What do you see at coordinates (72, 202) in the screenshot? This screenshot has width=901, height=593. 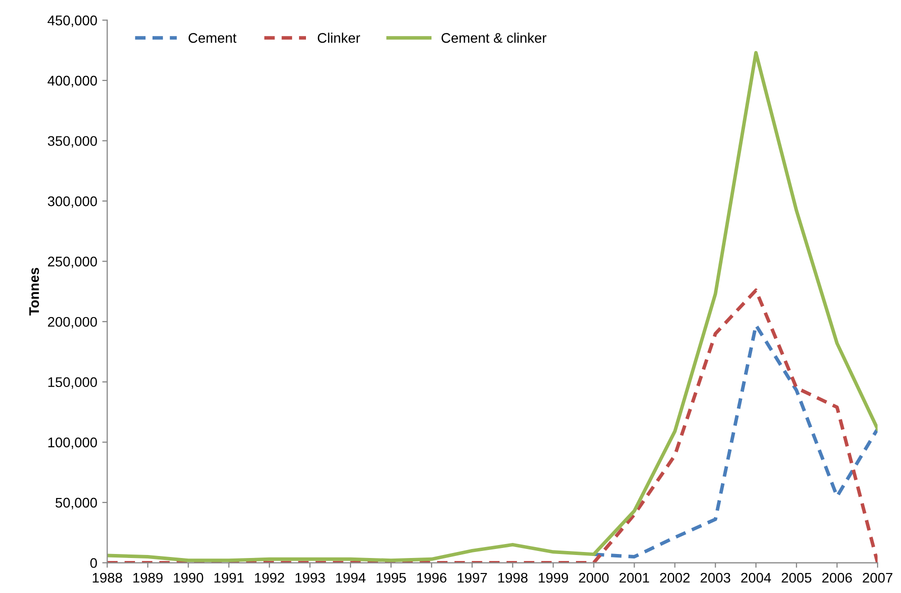 I see `y-tick-label: 300,000` at bounding box center [72, 202].